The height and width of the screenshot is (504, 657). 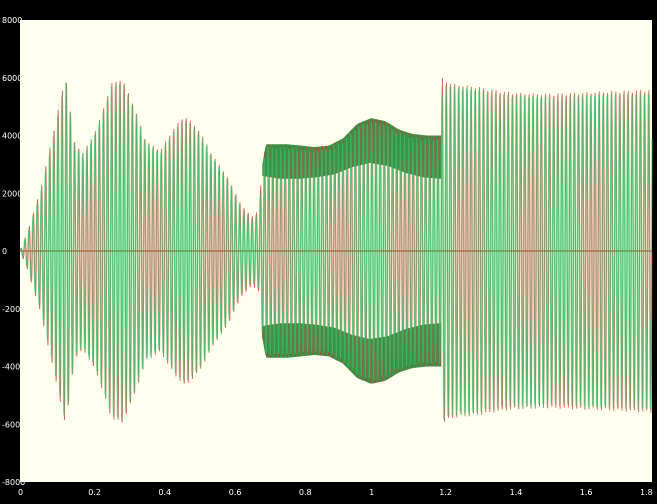 I want to click on y-tick-label: -2000, so click(x=13, y=309).